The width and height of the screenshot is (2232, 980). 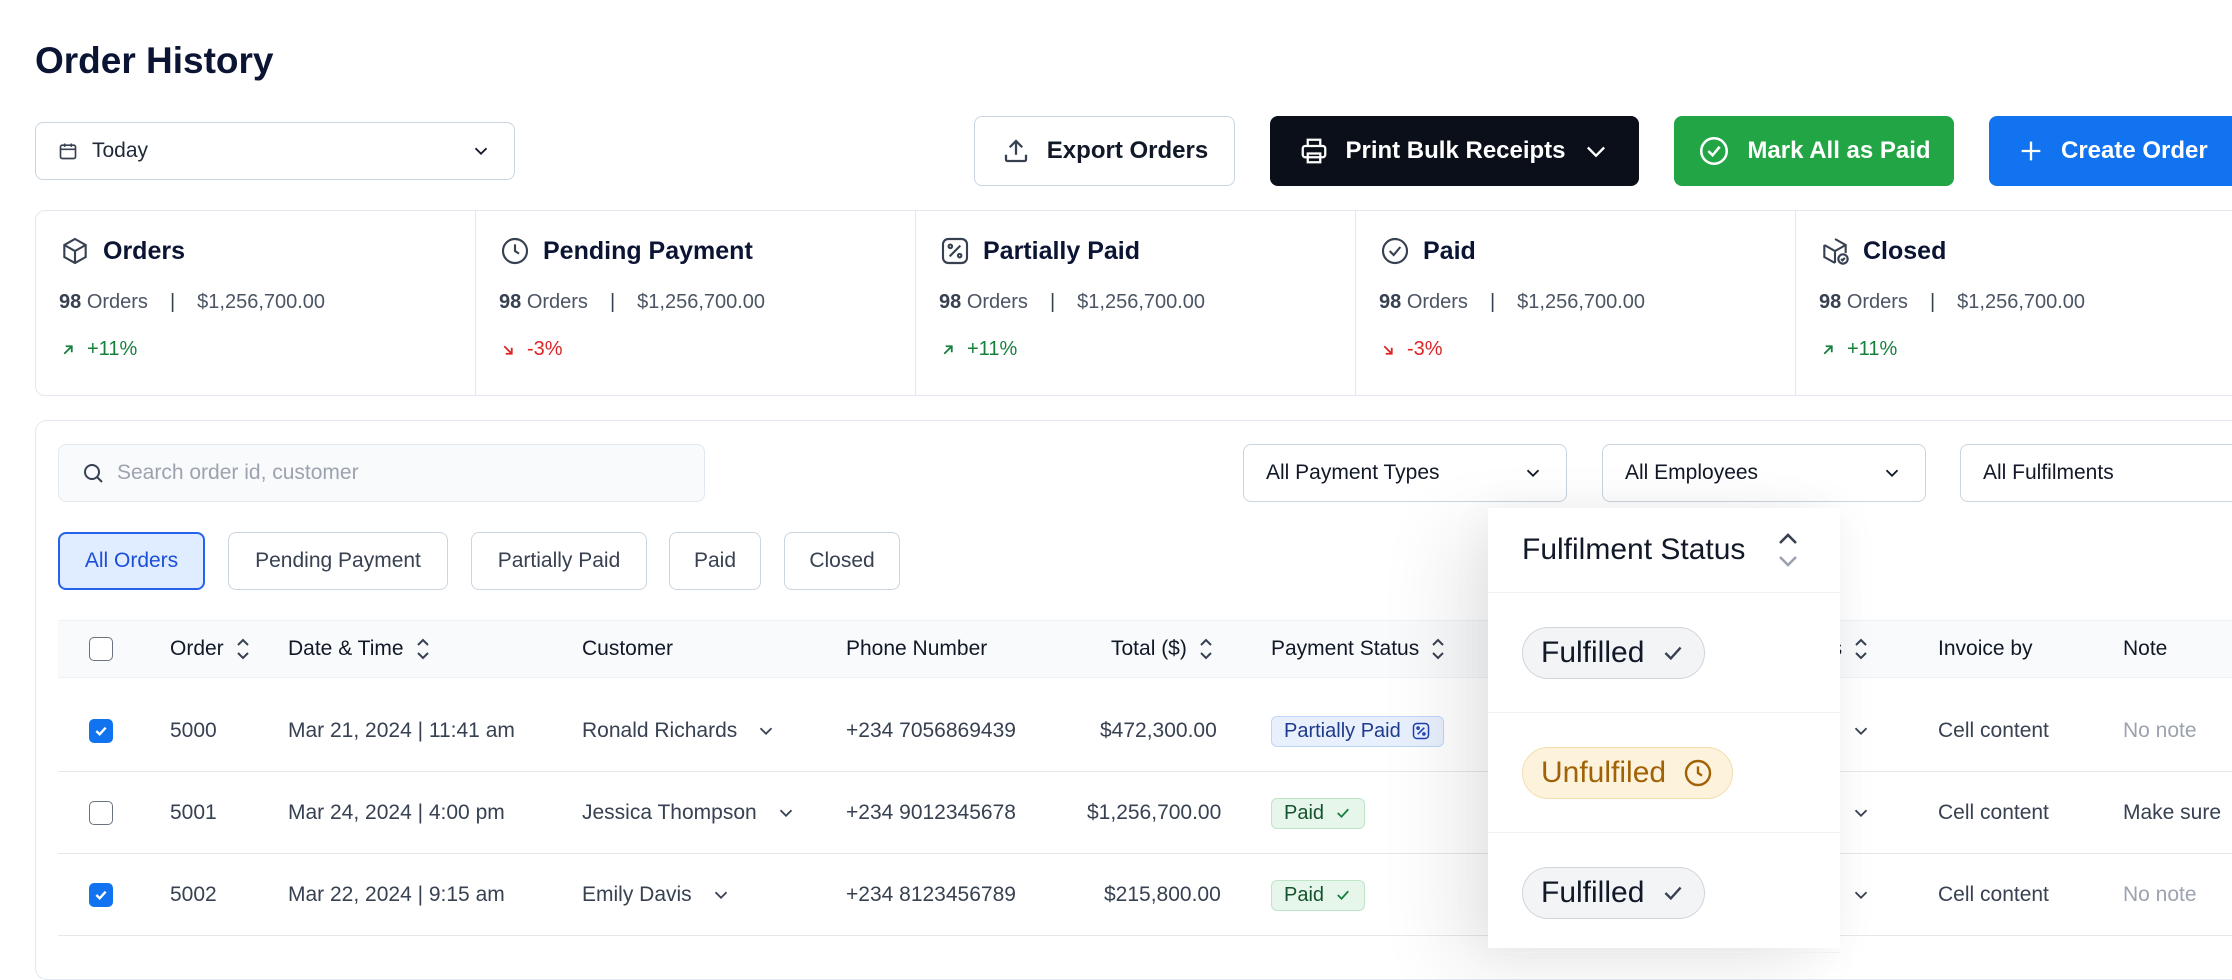 I want to click on print-bulk-receipts-button: Print Bulk Receipts, so click(x=1454, y=151).